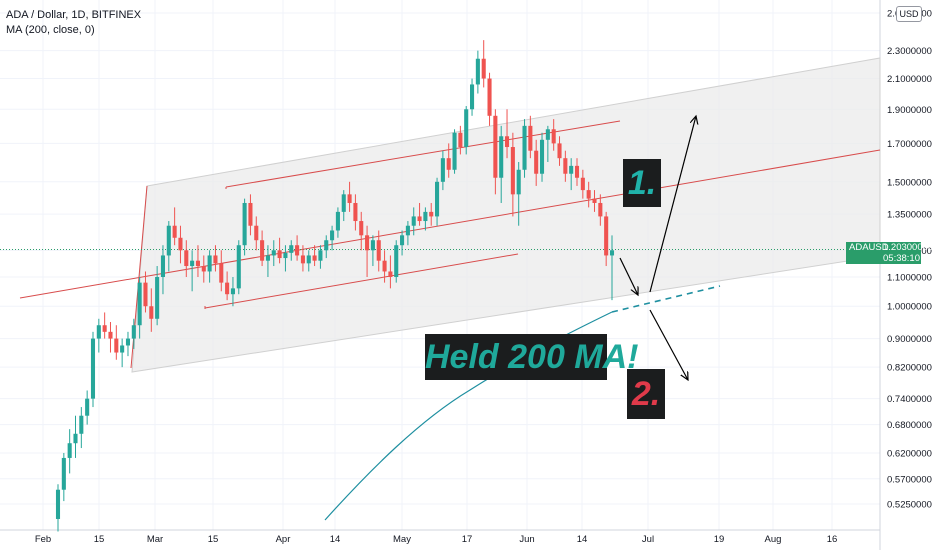 The image size is (932, 555). Describe the element at coordinates (648, 539) in the screenshot. I see `x-tick-label: Jul` at that location.